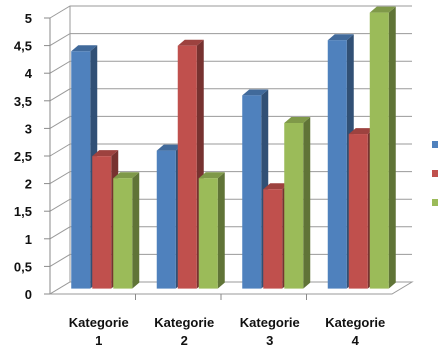  I want to click on y-tick-label: 1,5, so click(23, 211).